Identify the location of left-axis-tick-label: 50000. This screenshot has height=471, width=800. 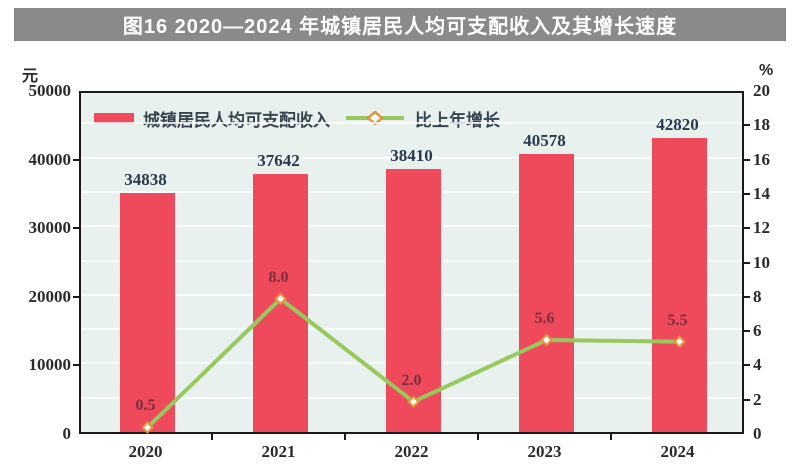
(50, 90).